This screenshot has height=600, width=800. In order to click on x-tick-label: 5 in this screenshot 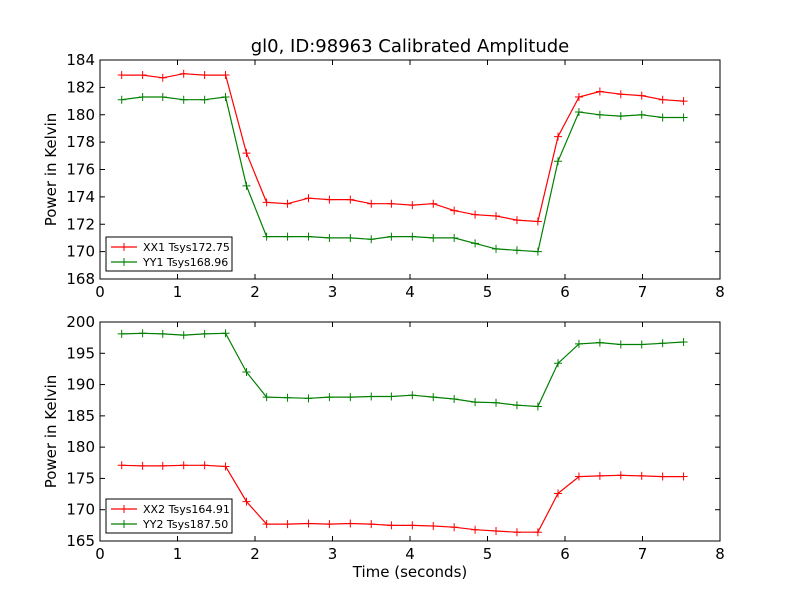, I will do `click(488, 292)`.